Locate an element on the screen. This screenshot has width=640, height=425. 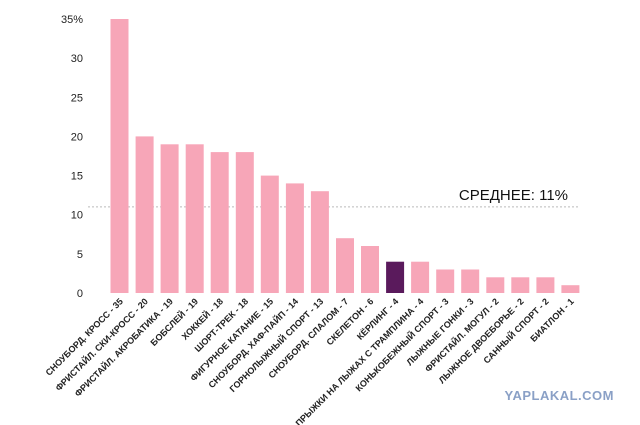
watermark: YAPLAKAL.COM is located at coordinates (559, 395).